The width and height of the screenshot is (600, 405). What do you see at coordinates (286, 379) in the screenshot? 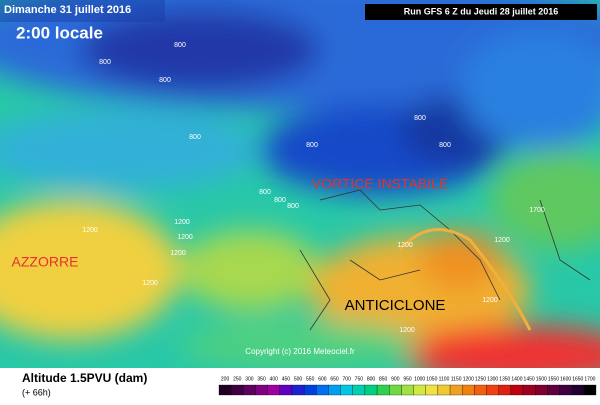
I see `colorbar-label: 450` at bounding box center [286, 379].